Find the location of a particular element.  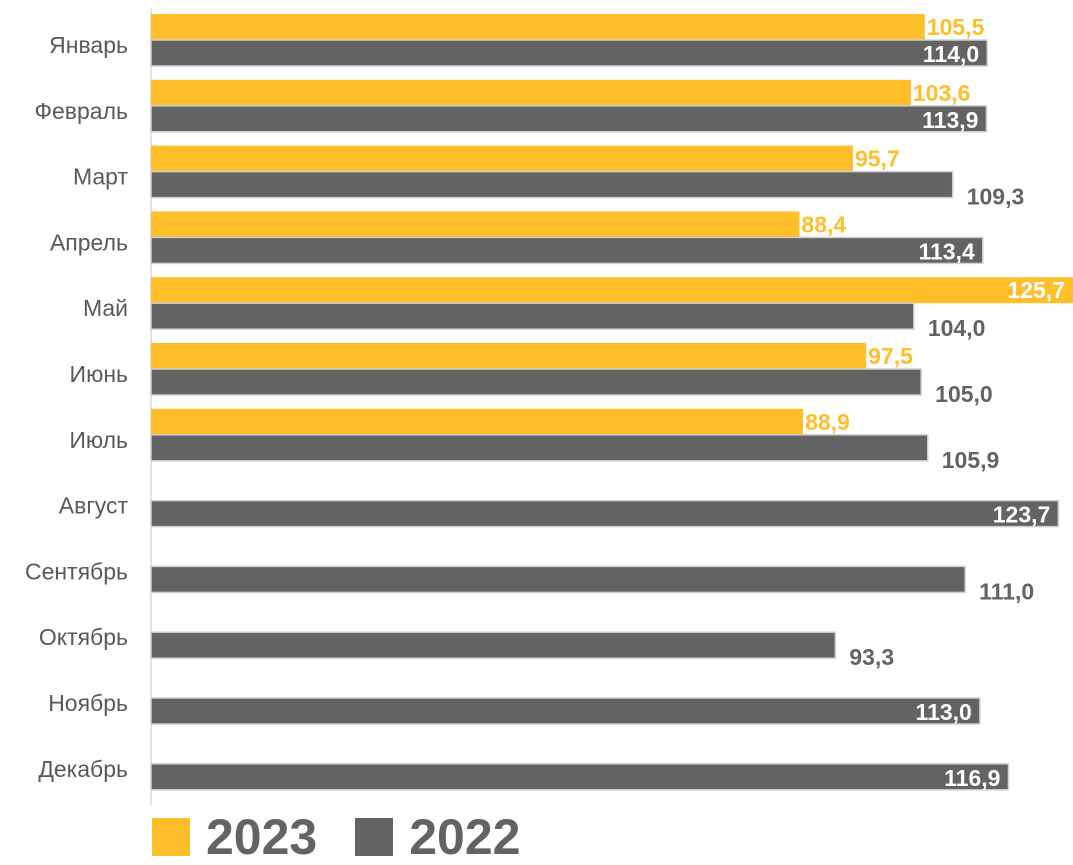

legend-item-2022: 2022 is located at coordinates (437, 837).